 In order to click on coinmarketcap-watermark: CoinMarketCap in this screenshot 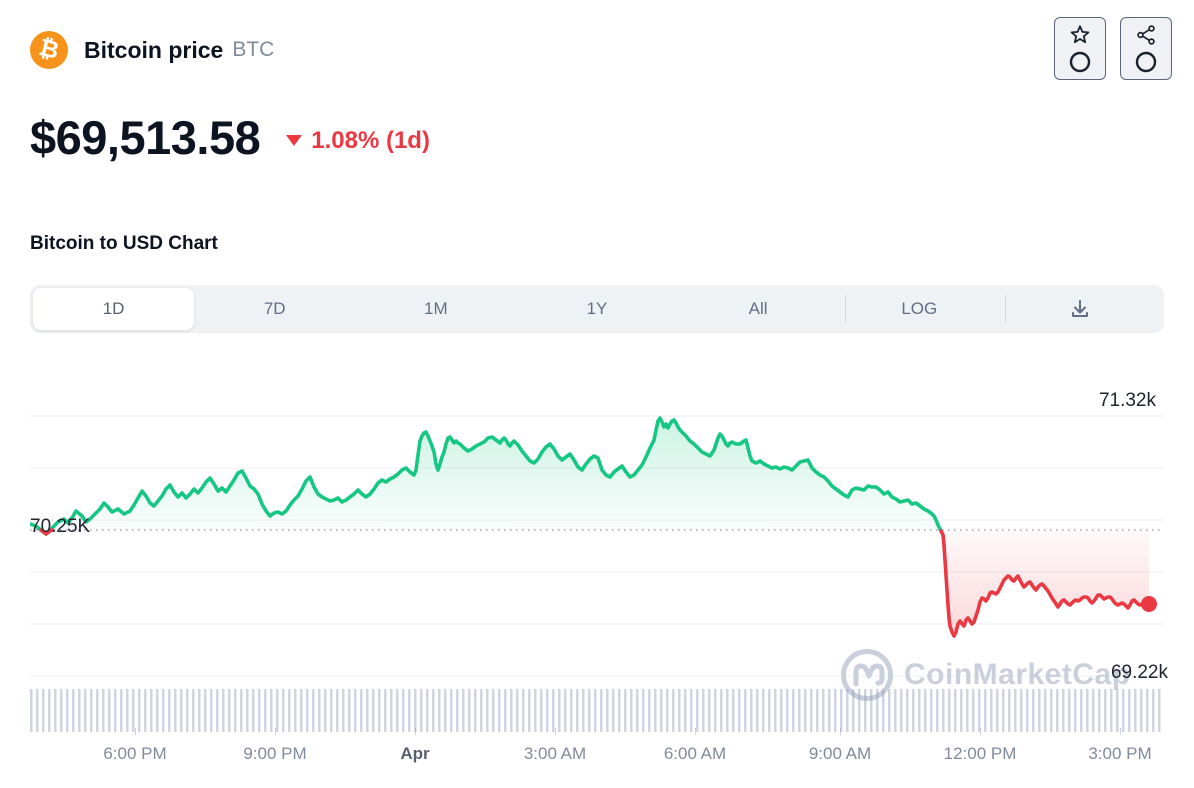, I will do `click(985, 675)`.